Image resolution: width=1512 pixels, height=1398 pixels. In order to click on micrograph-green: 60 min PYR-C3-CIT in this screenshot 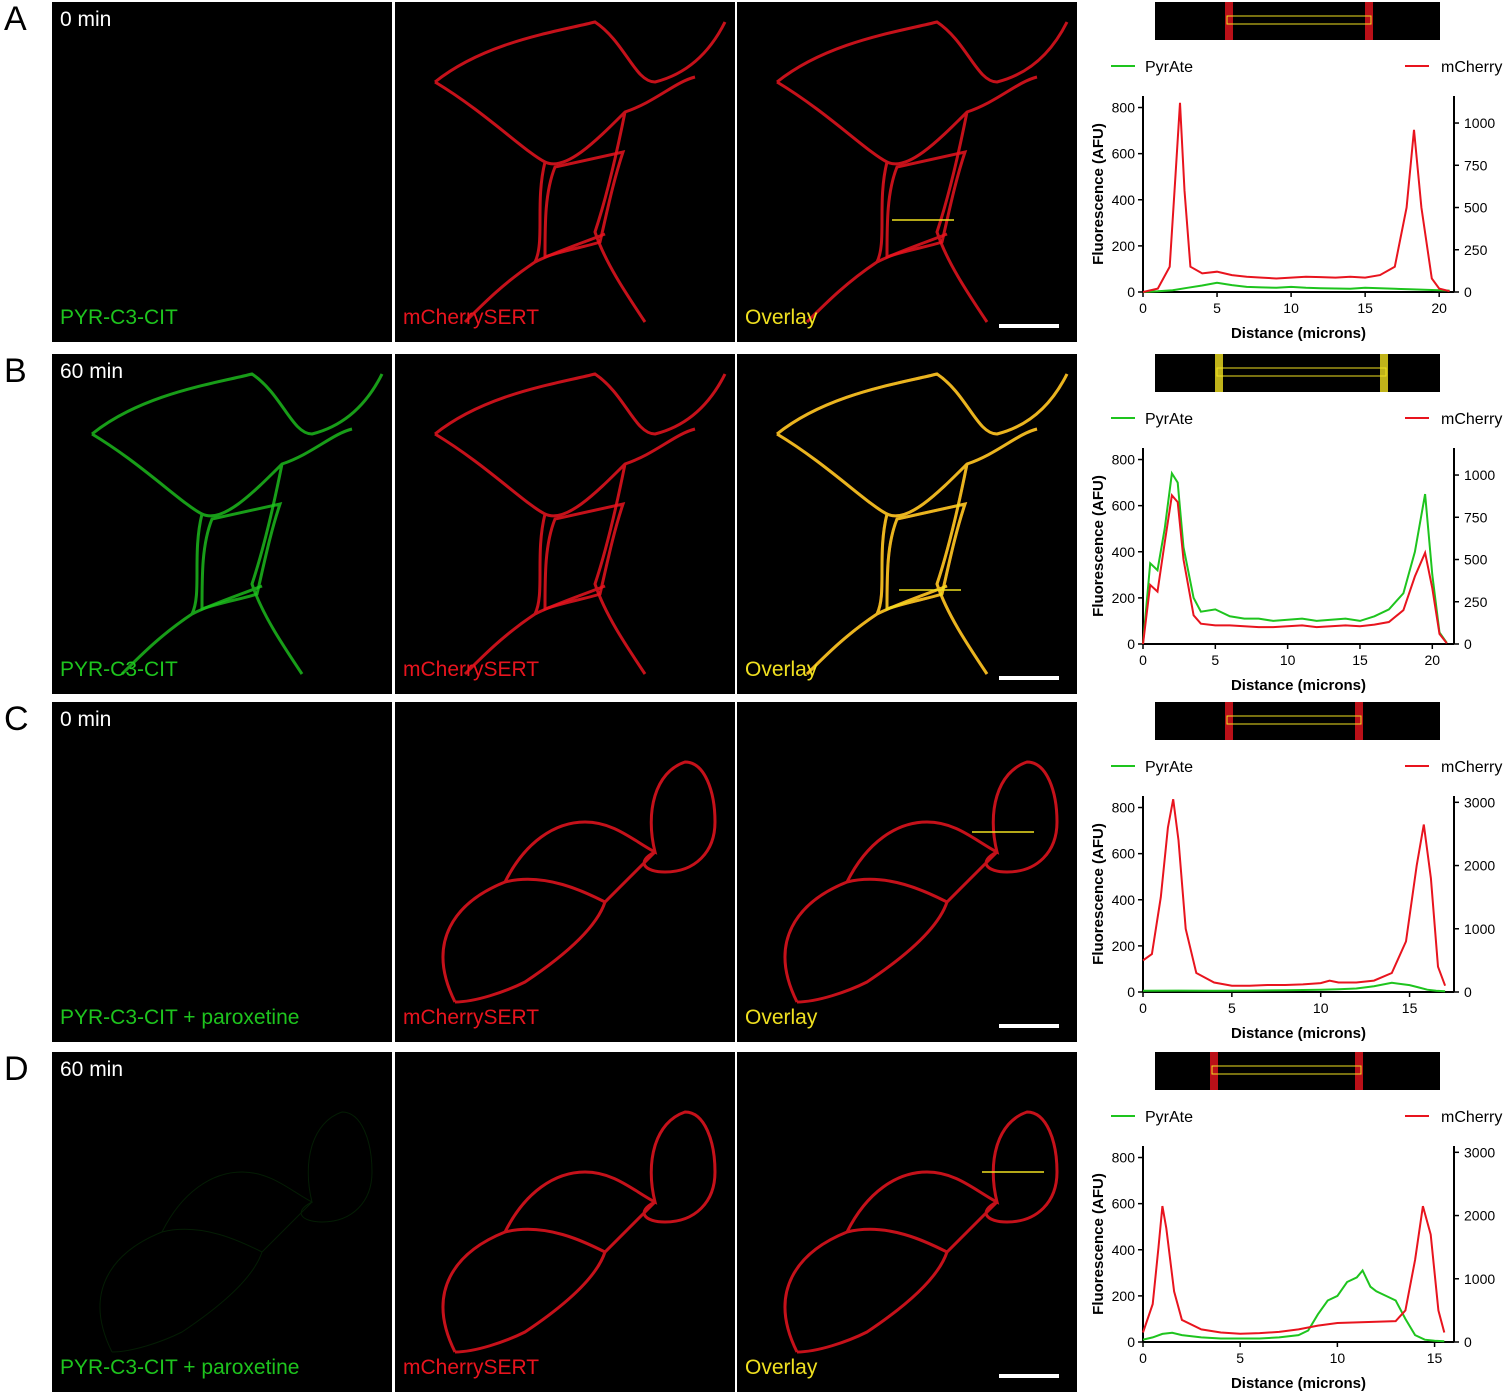, I will do `click(222, 524)`.